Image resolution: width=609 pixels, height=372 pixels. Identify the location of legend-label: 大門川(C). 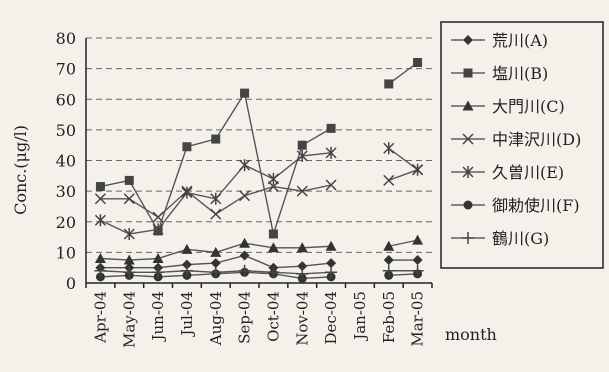
(528, 106).